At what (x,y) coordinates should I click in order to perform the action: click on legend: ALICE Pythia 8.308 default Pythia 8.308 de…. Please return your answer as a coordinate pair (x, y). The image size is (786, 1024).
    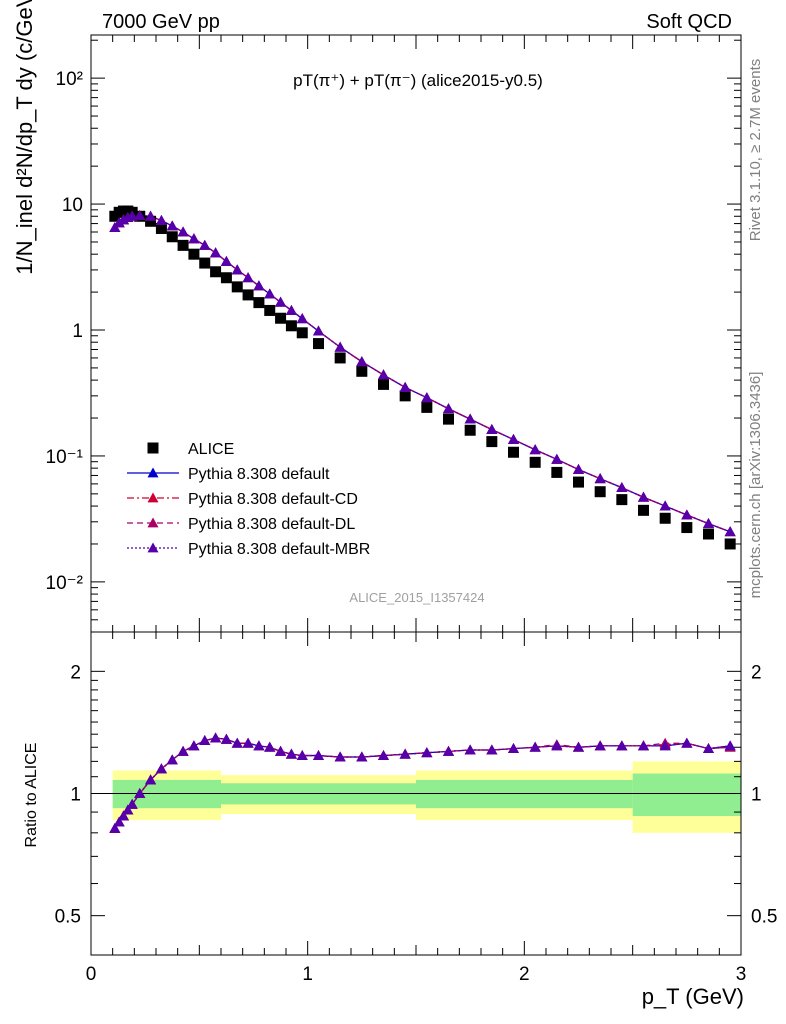
    Looking at the image, I should click on (248, 499).